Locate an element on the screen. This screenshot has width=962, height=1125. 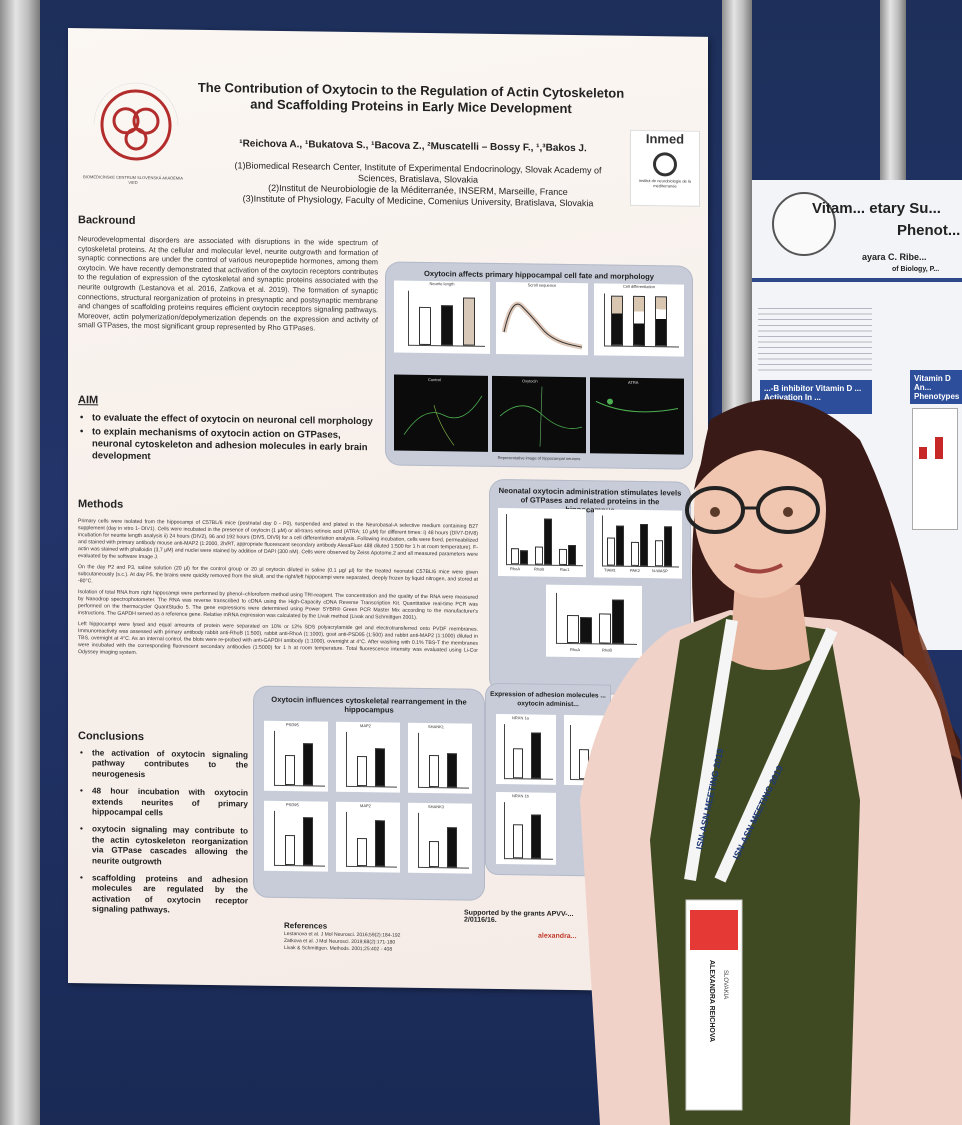
neurite-length-chart: Neurite length is located at coordinates (442, 317).